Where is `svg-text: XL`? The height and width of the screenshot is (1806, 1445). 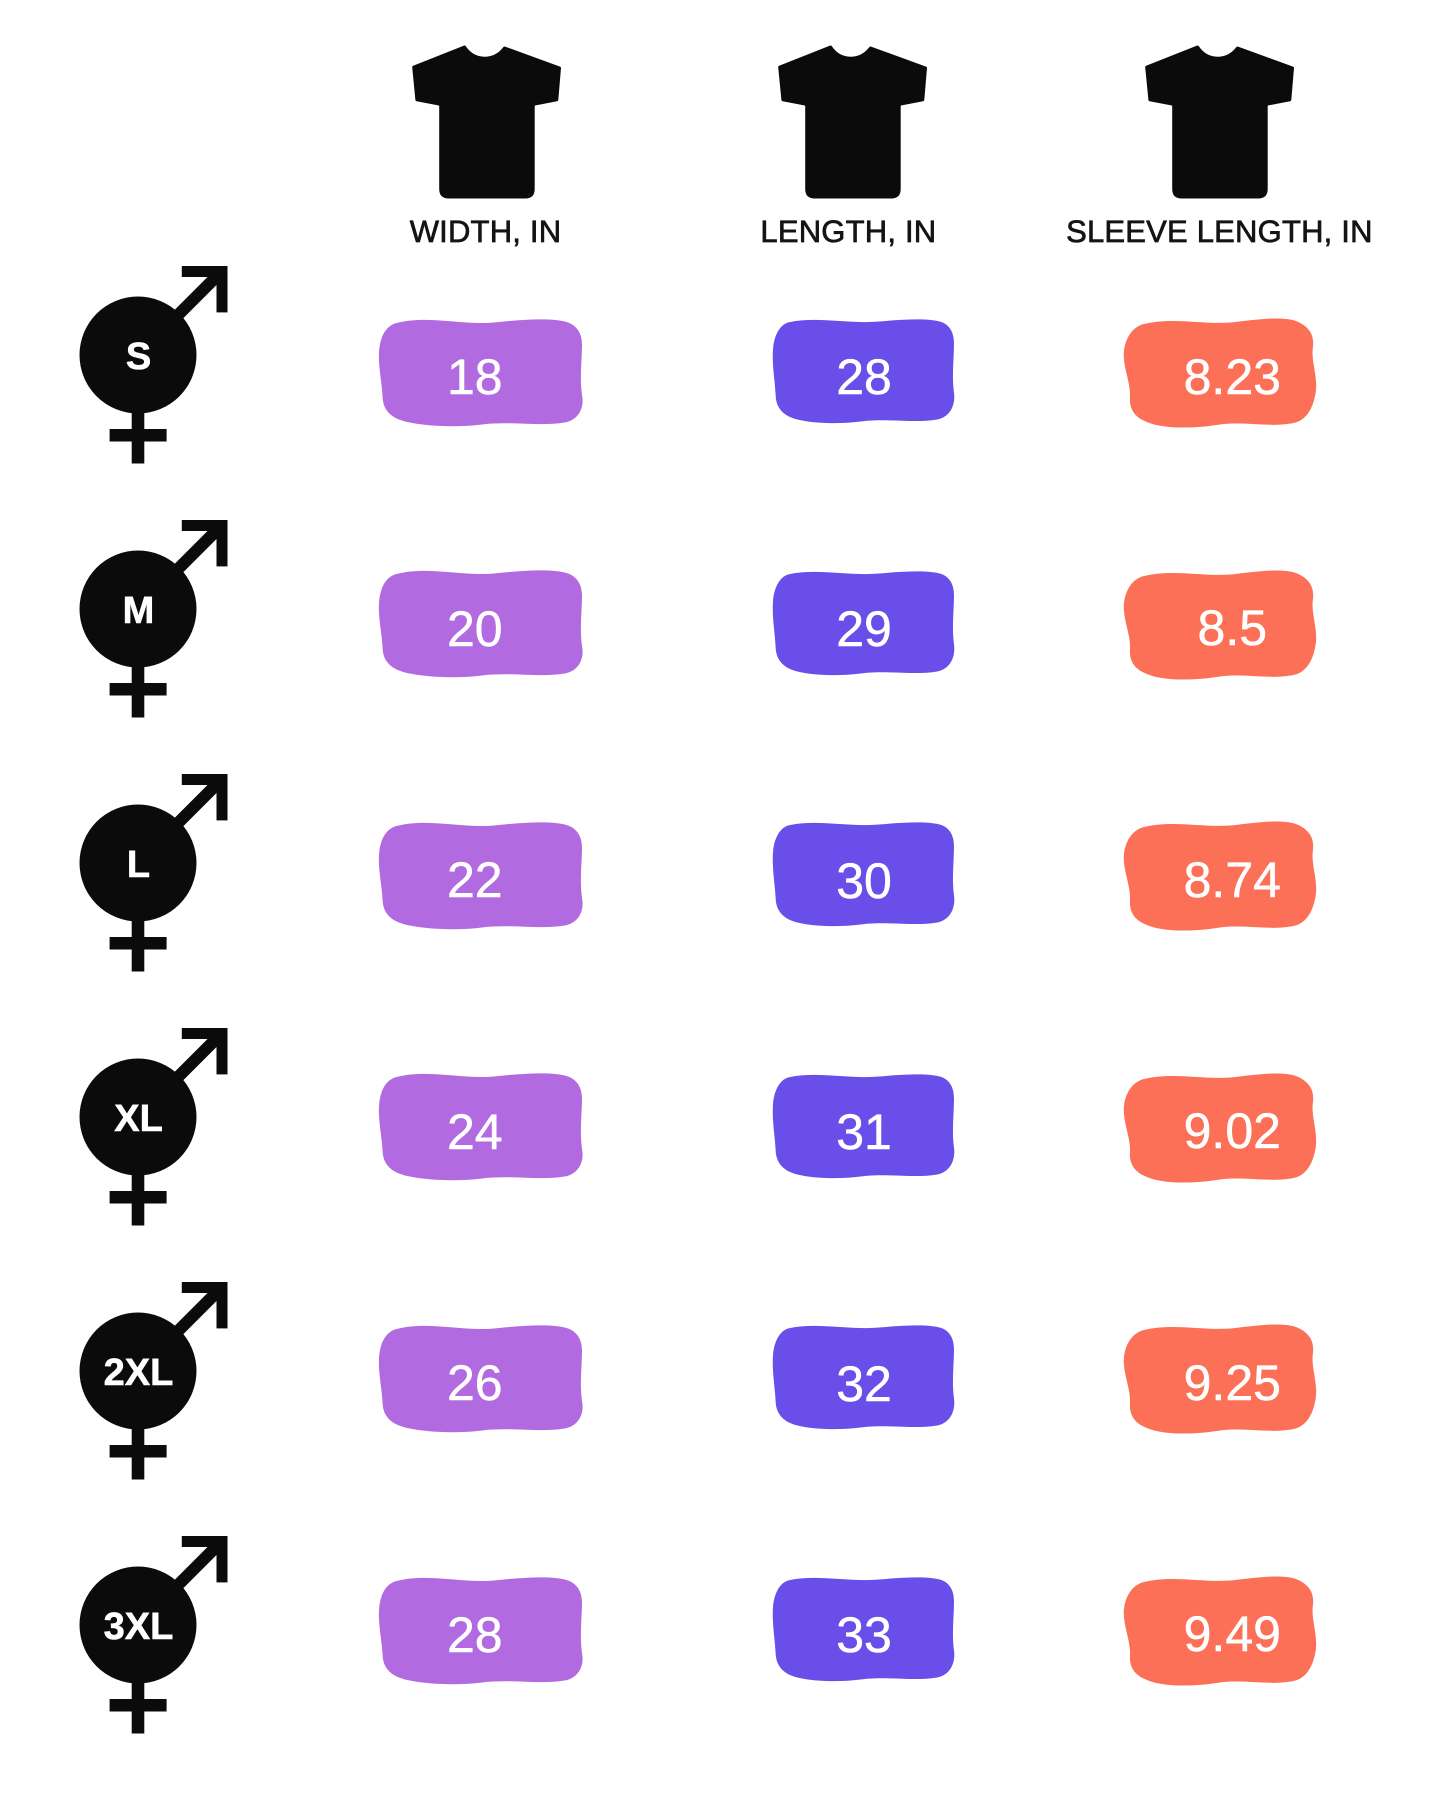
svg-text: XL is located at coordinates (138, 1119).